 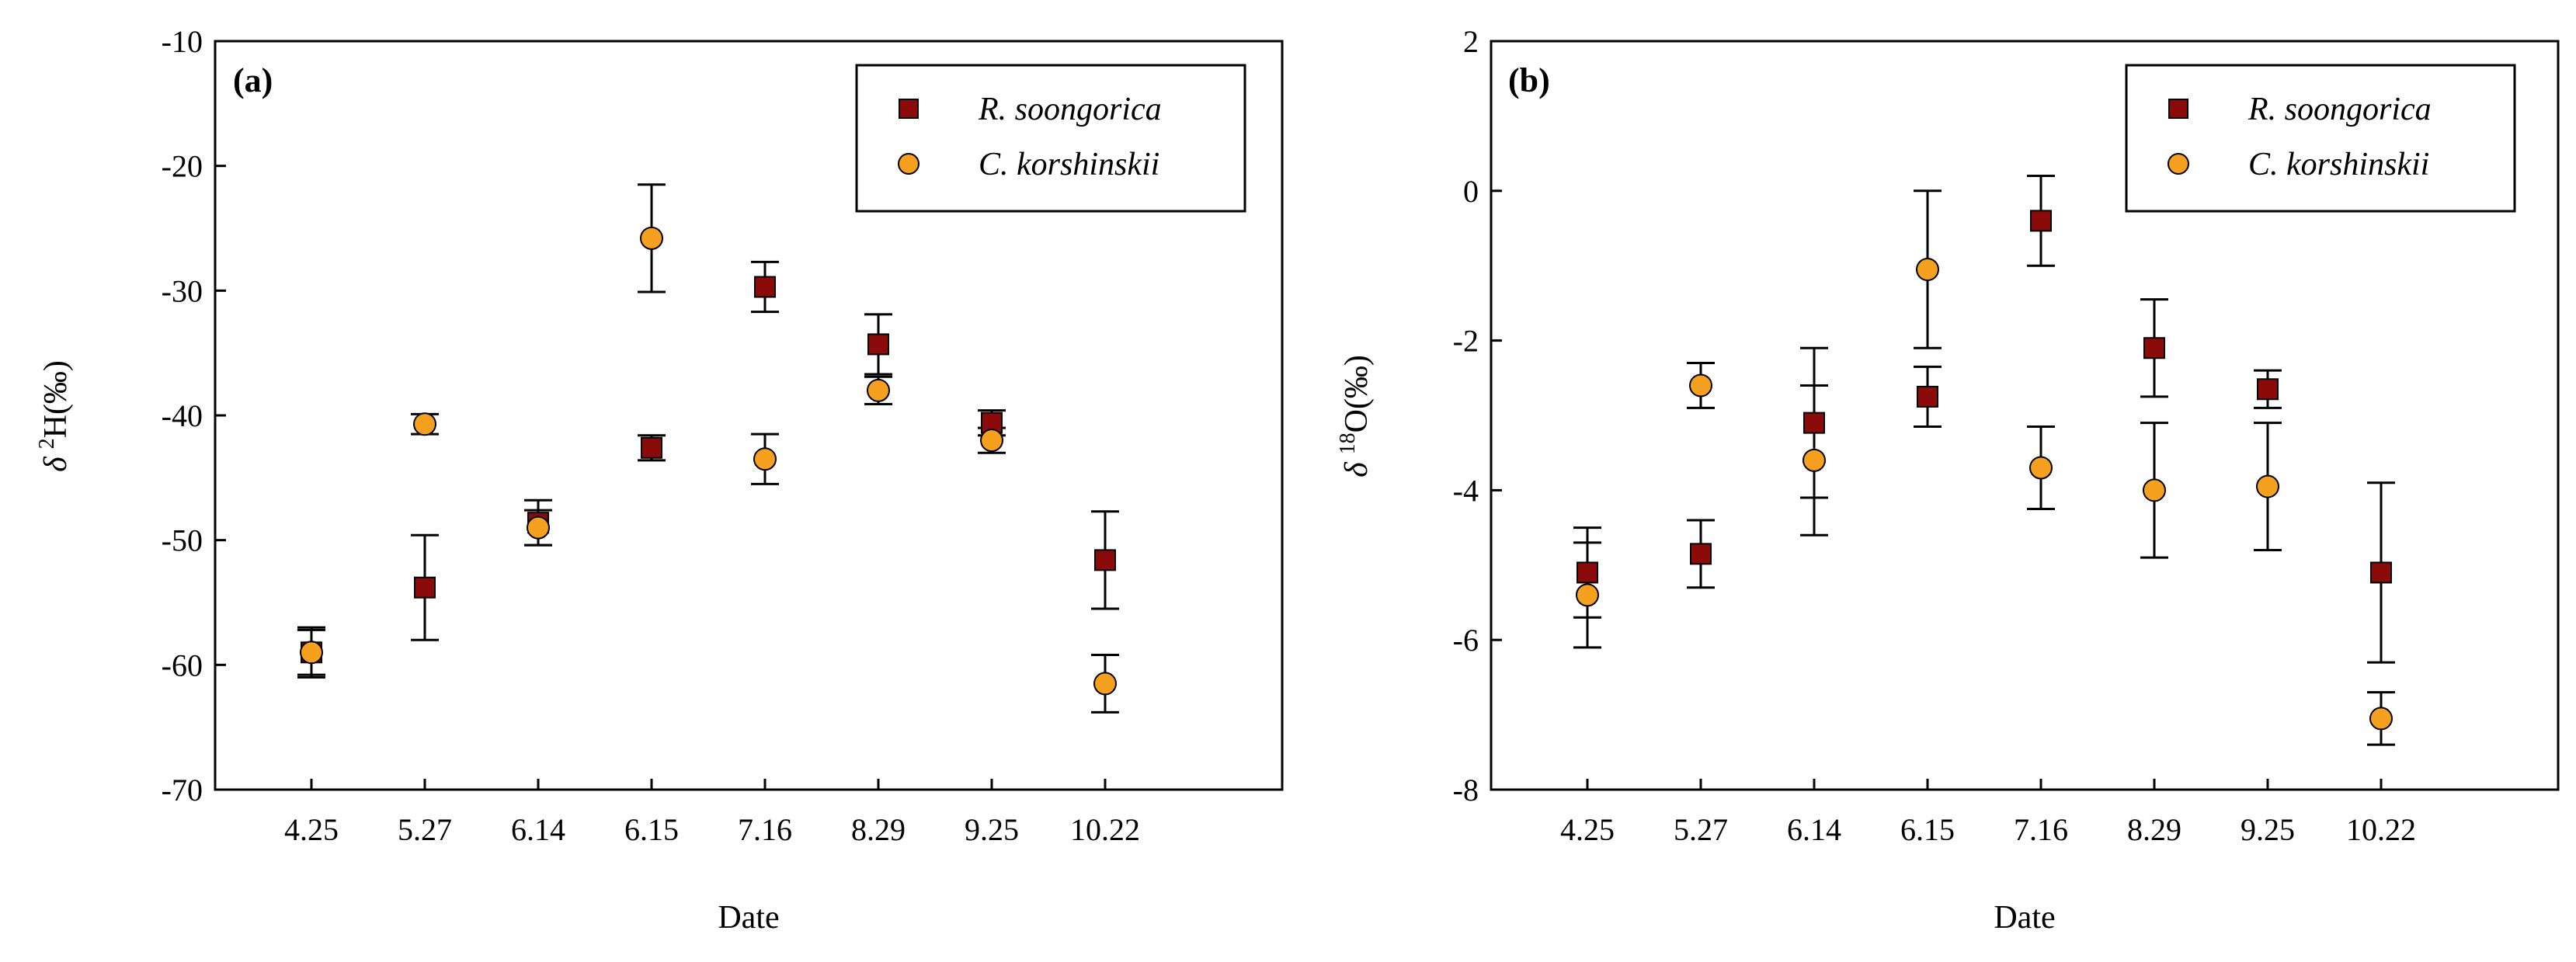 What do you see at coordinates (182, 290) in the screenshot?
I see `y-tick-label-a: -30` at bounding box center [182, 290].